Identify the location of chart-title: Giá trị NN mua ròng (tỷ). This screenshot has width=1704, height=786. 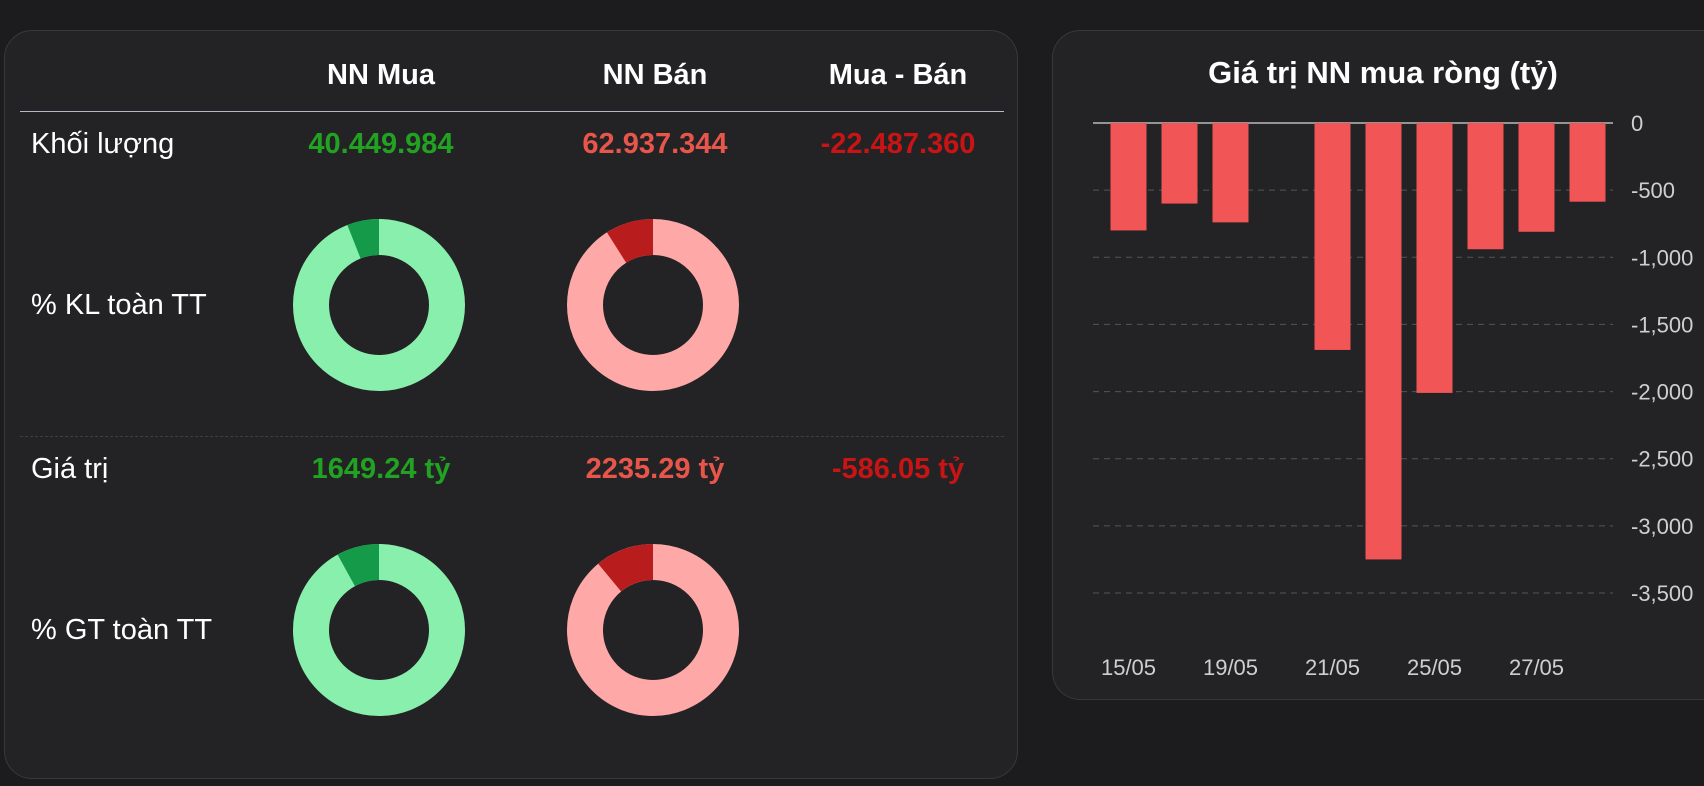
(1383, 72).